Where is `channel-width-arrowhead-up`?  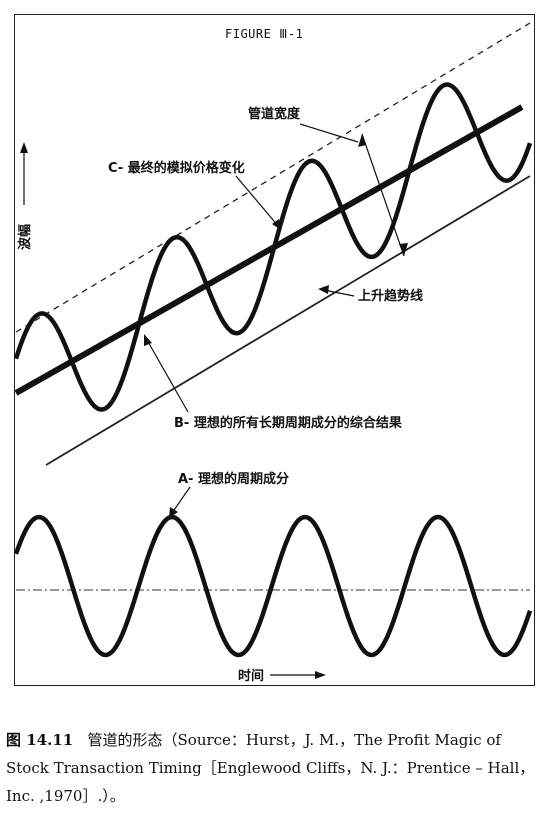 channel-width-arrowhead-up is located at coordinates (362, 140).